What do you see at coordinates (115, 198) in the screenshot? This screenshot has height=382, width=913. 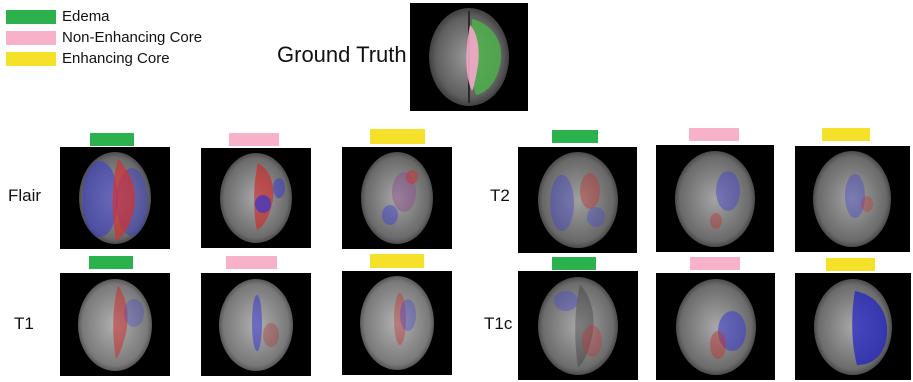 I see `brain-flair-edema` at bounding box center [115, 198].